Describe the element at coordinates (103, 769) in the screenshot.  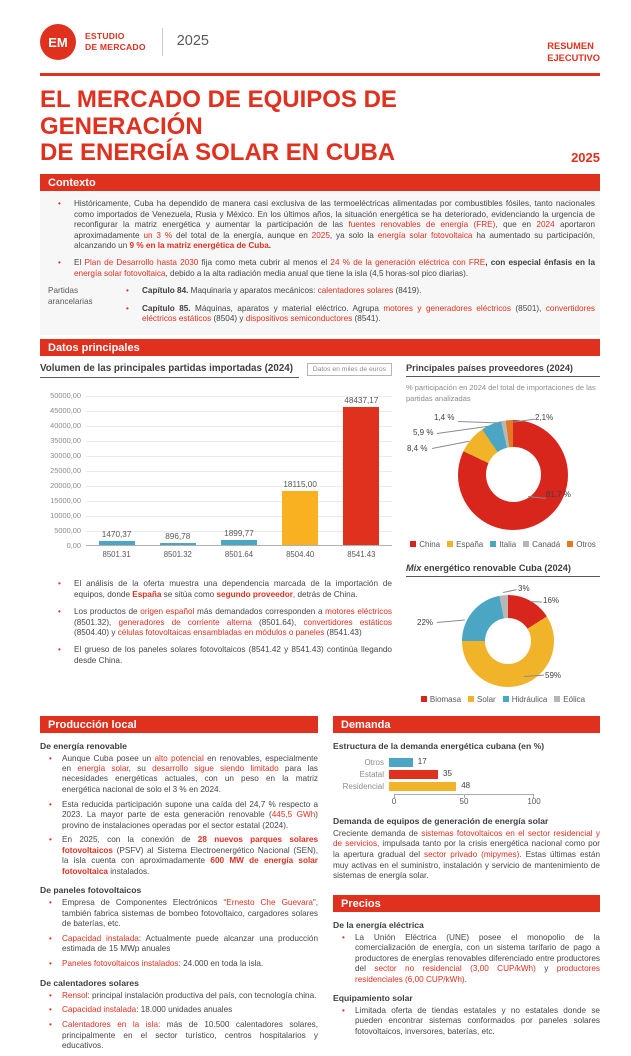
I see `text-segment: energía solar` at that location.